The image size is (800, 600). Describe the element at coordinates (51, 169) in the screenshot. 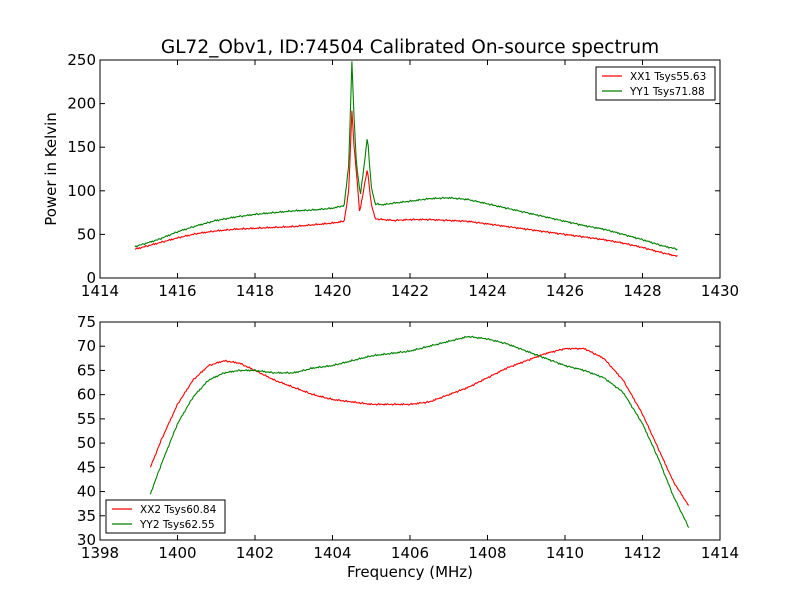

I see `y-axis-label: Power in Kelvin` at that location.